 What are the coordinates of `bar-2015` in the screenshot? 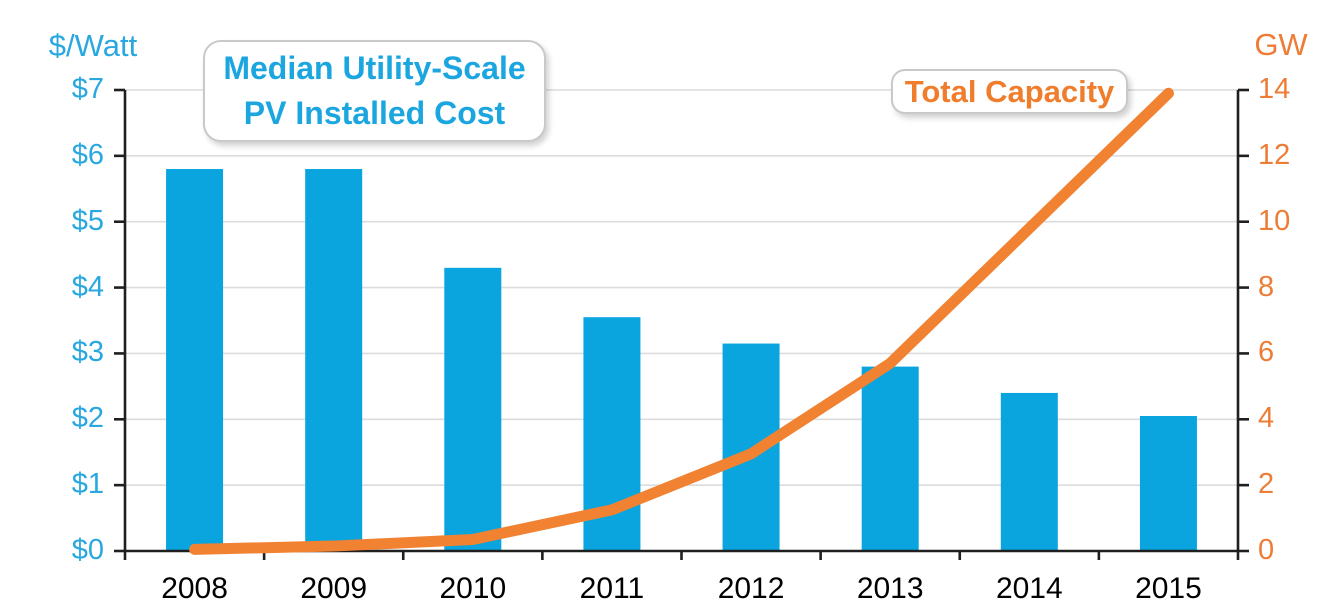 It's located at (1168, 483).